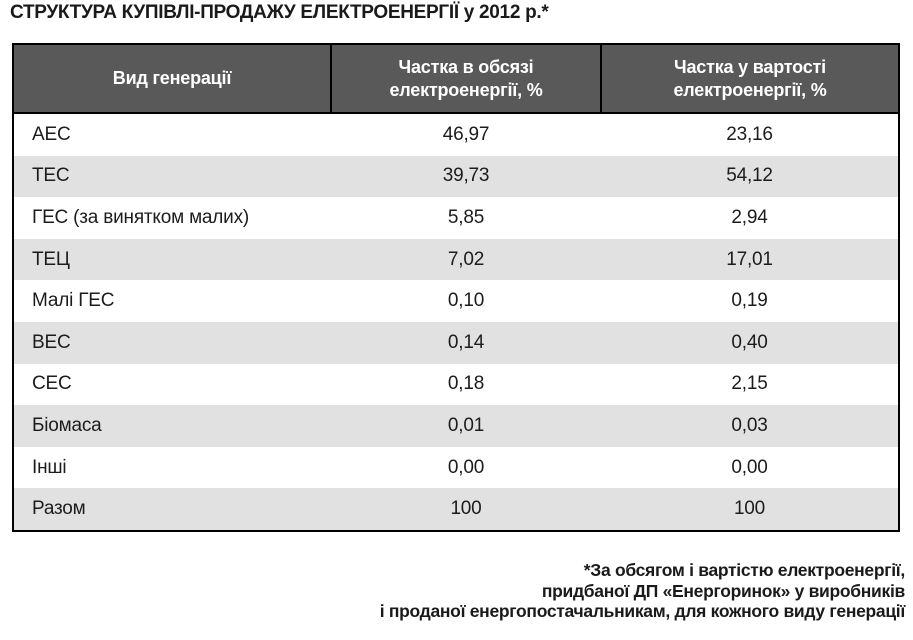 This screenshot has width=913, height=640. What do you see at coordinates (744, 570) in the screenshot?
I see `footnote-line: *За обсягом і вартістю електроенергії,` at bounding box center [744, 570].